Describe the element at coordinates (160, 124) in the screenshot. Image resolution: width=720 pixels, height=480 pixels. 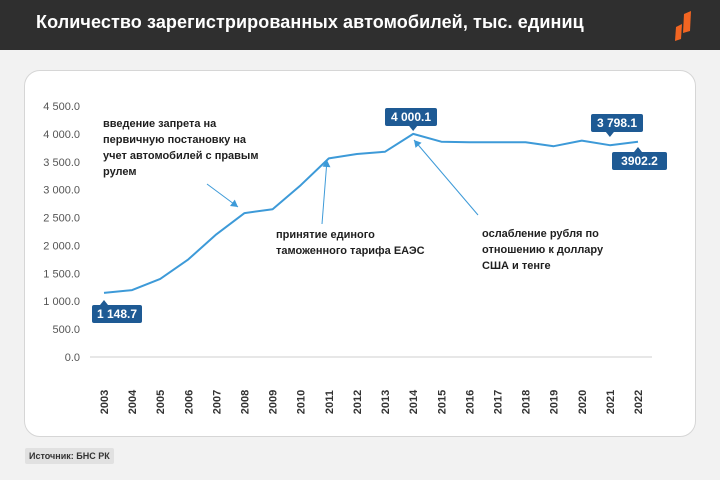
I see `annotation-text: введение запрета на` at that location.